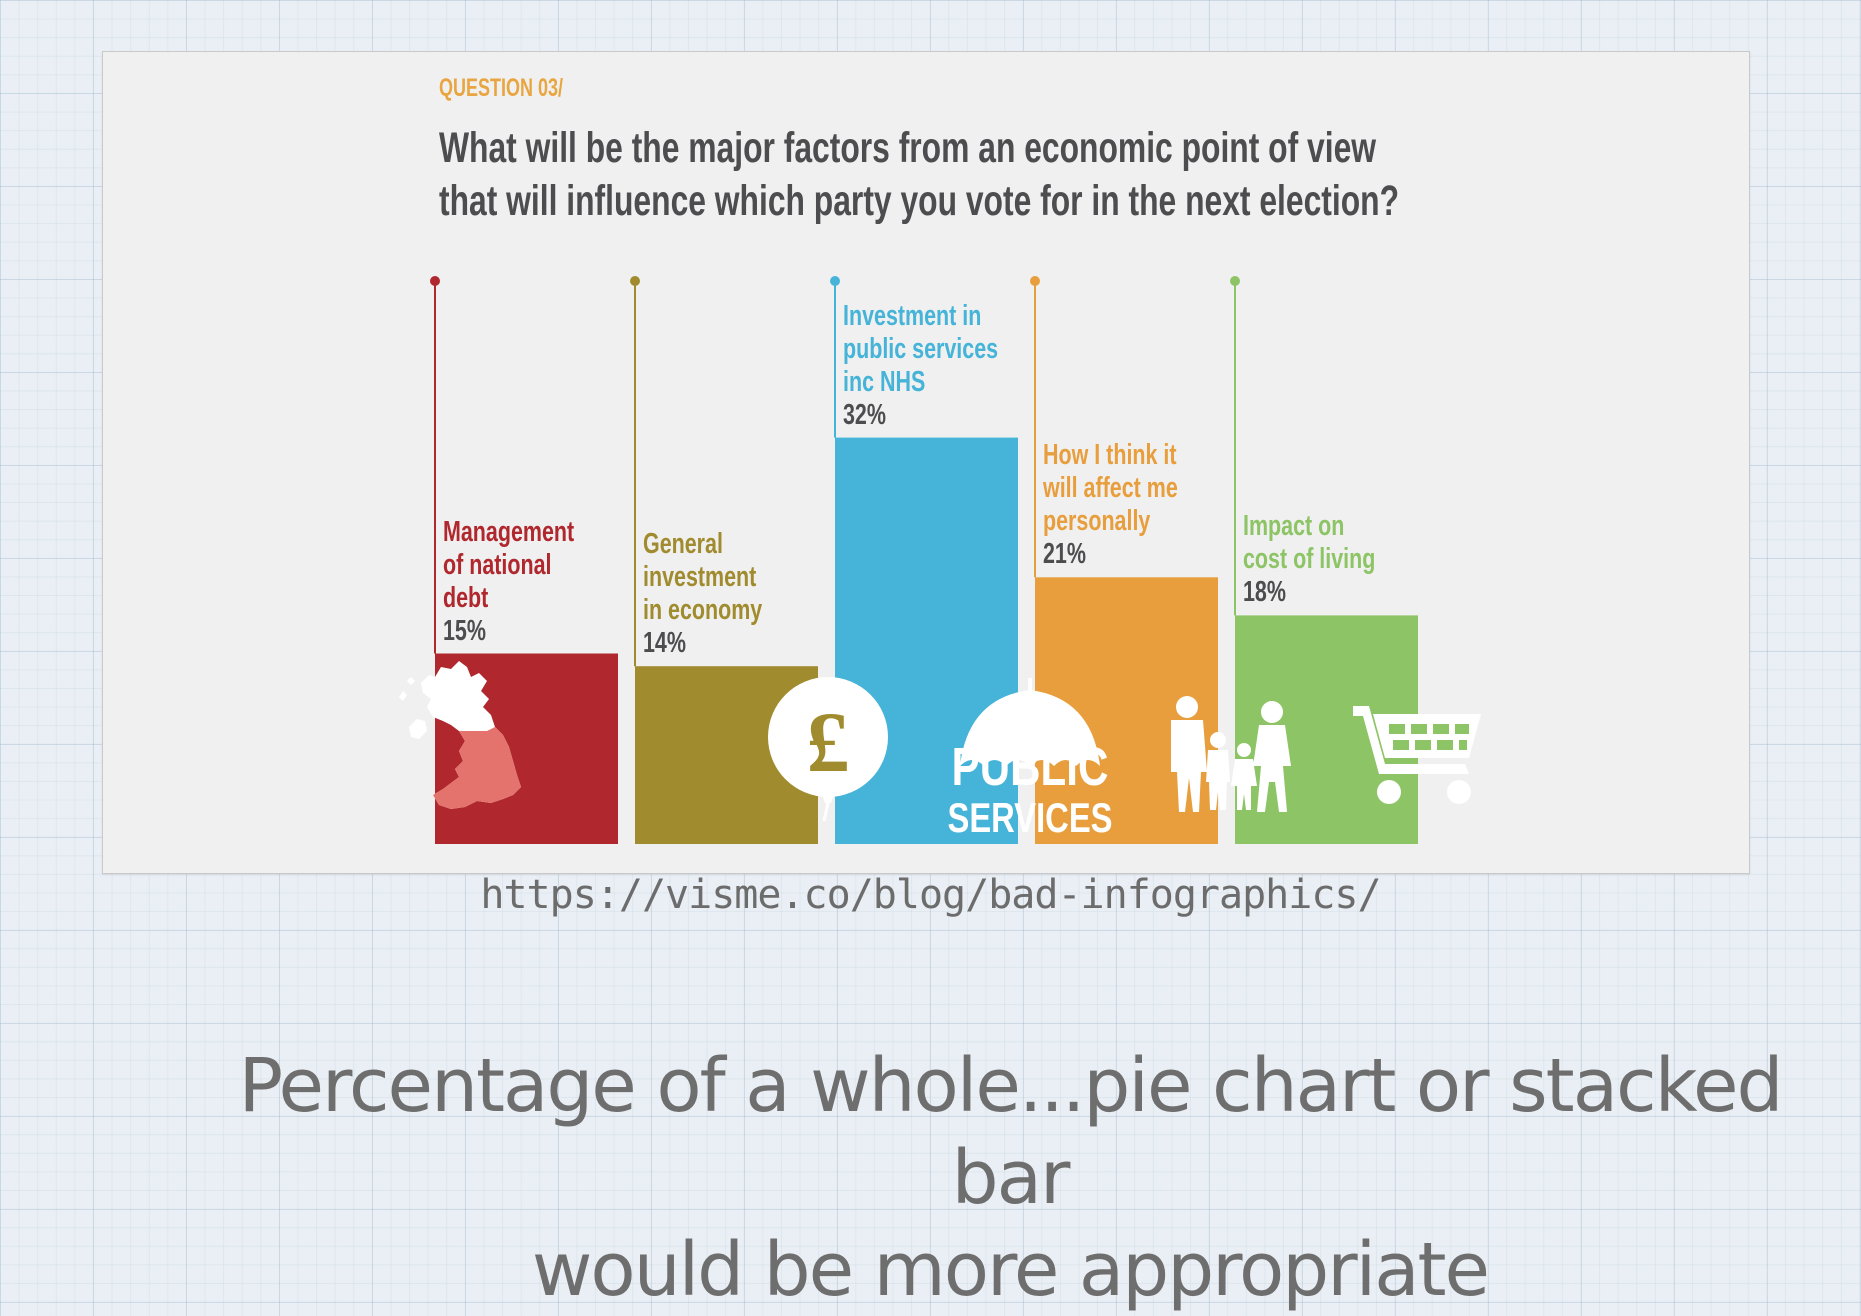 This screenshot has width=1861, height=1316. I want to click on category-label-line: How I think it, so click(1110, 455).